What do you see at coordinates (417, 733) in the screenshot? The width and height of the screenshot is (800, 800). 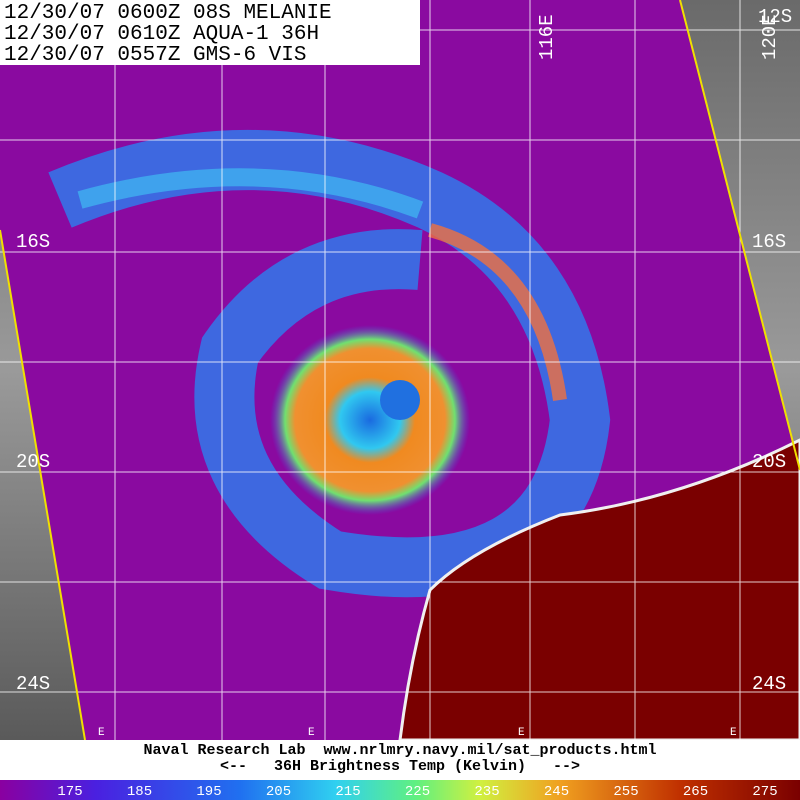 I see `bottom-markers: E E E E` at bounding box center [417, 733].